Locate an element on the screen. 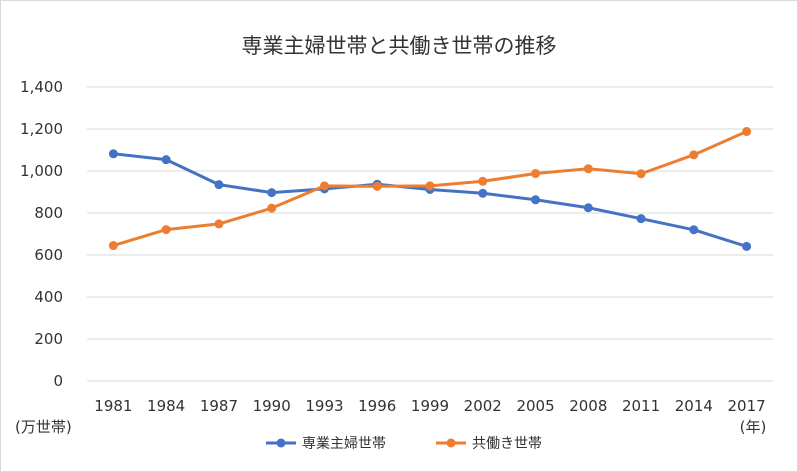 This screenshot has width=798, height=472. x-tick-label: 1984 is located at coordinates (166, 406).